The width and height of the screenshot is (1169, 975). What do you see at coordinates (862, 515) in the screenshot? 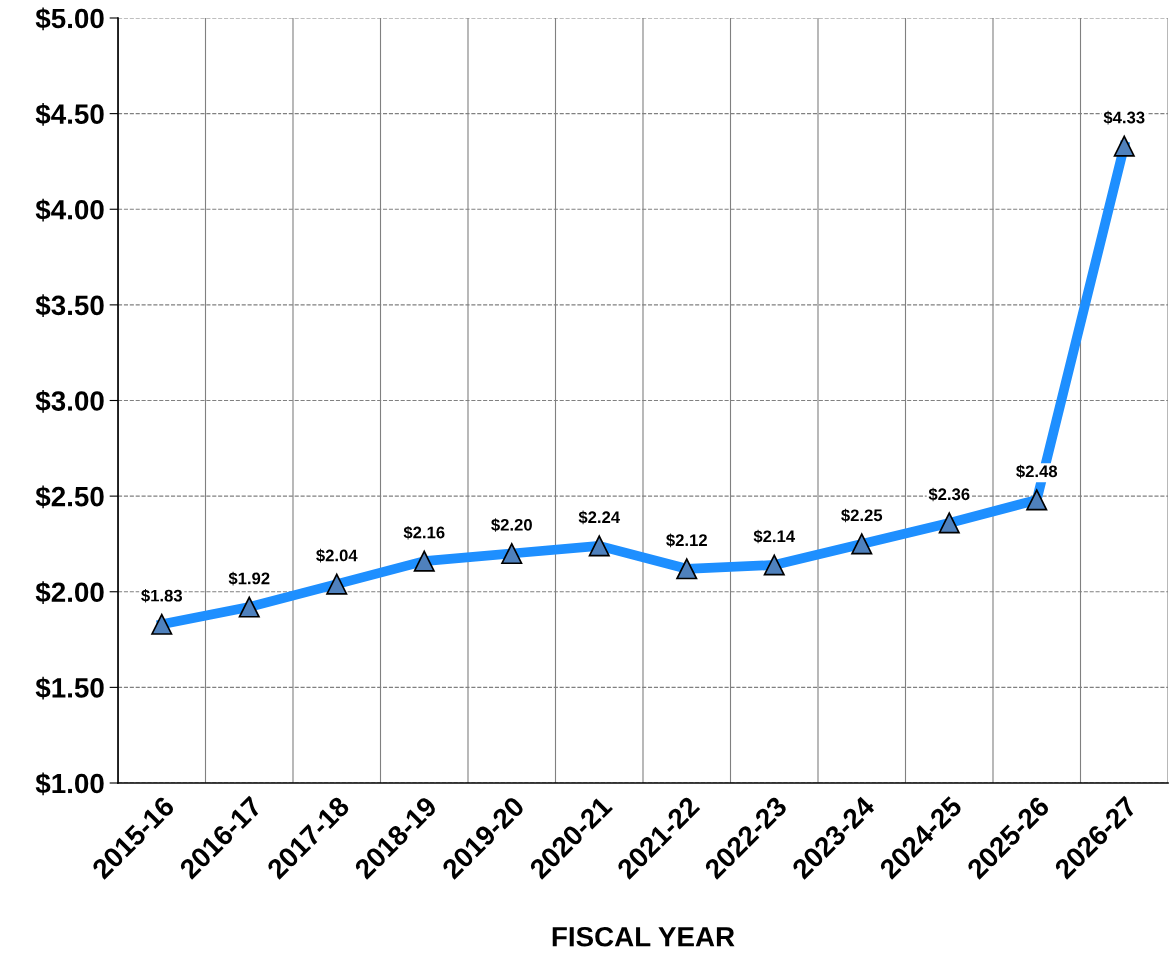
I see `data-label: $2.25` at bounding box center [862, 515].